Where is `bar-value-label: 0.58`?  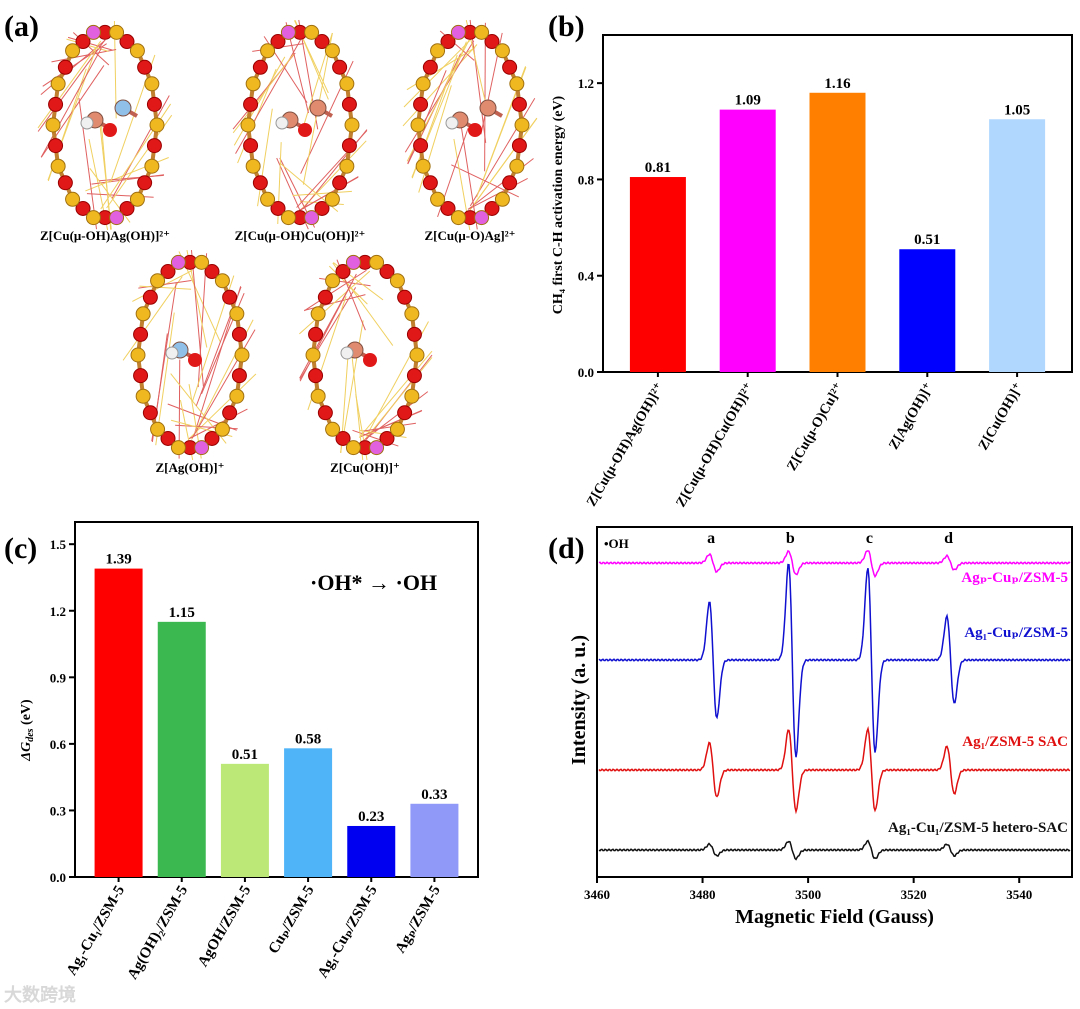 bar-value-label: 0.58 is located at coordinates (308, 739).